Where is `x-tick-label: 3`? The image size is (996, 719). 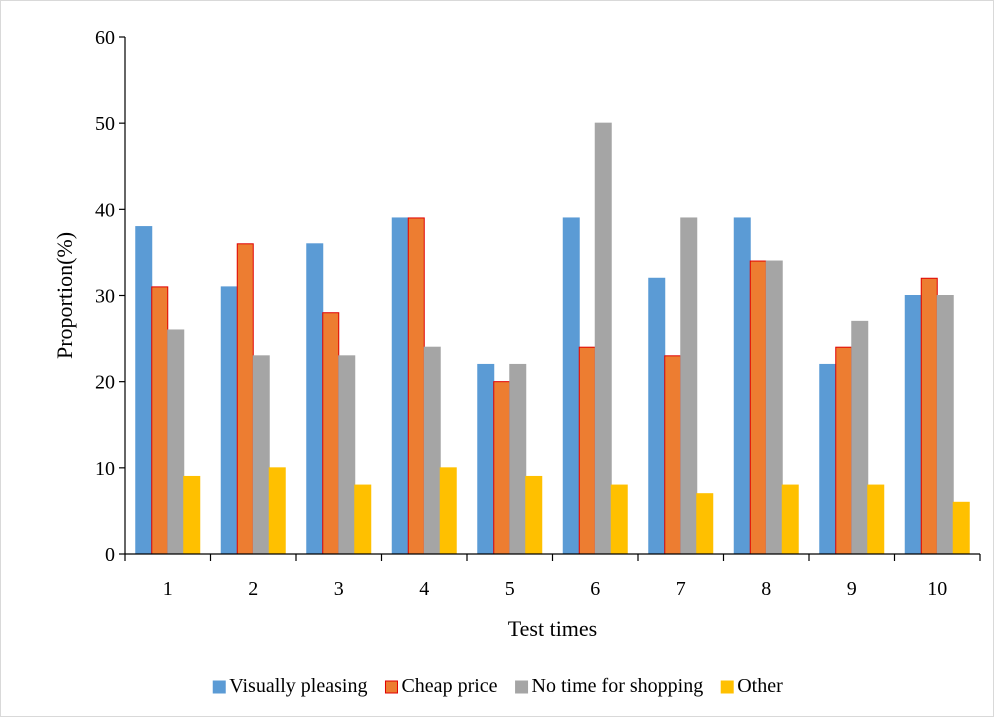
x-tick-label: 3 is located at coordinates (339, 589).